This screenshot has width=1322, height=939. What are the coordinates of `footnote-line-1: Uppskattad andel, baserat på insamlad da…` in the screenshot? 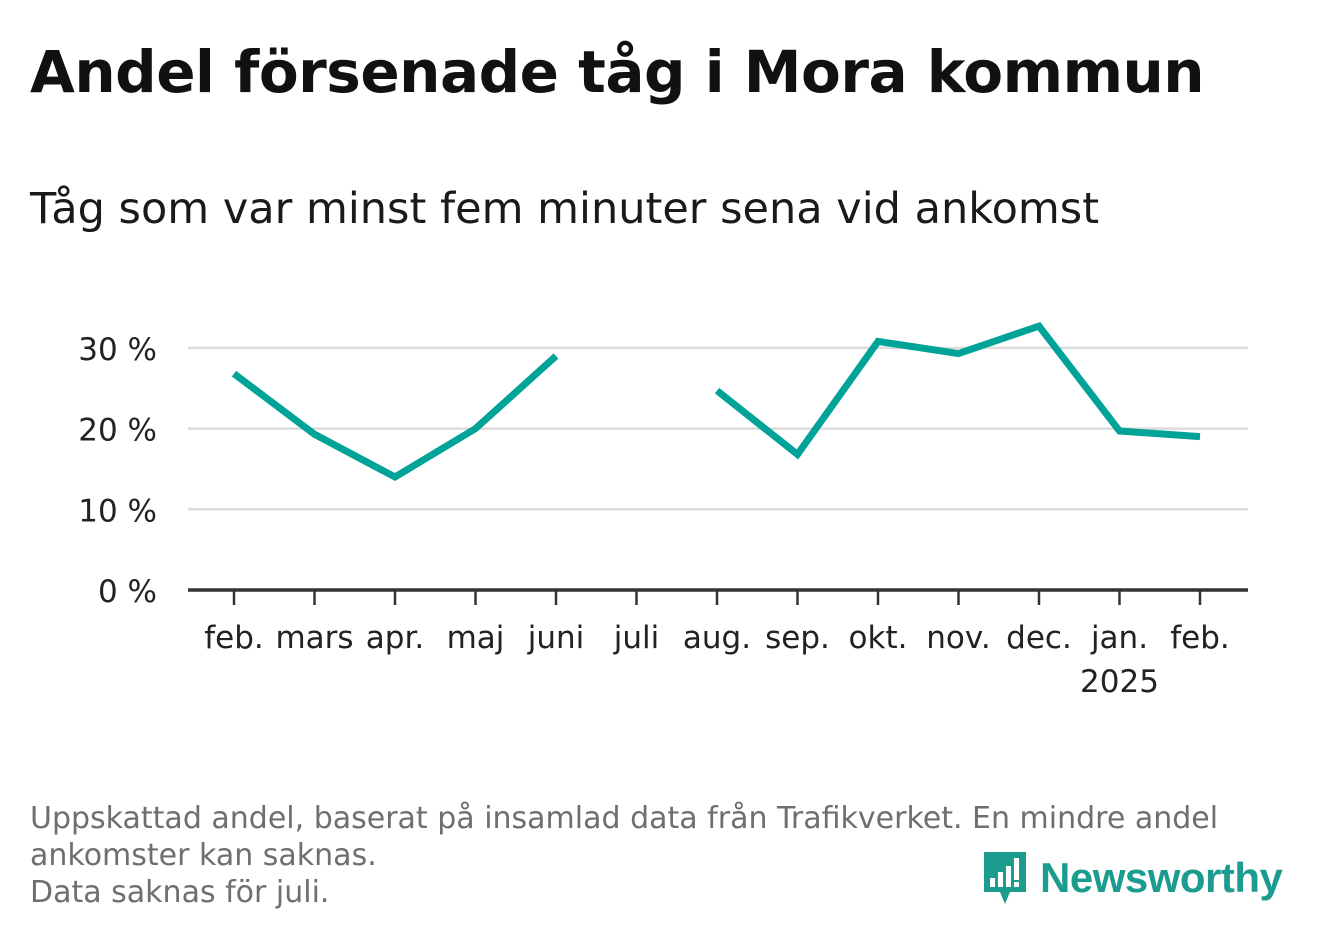 It's located at (624, 818).